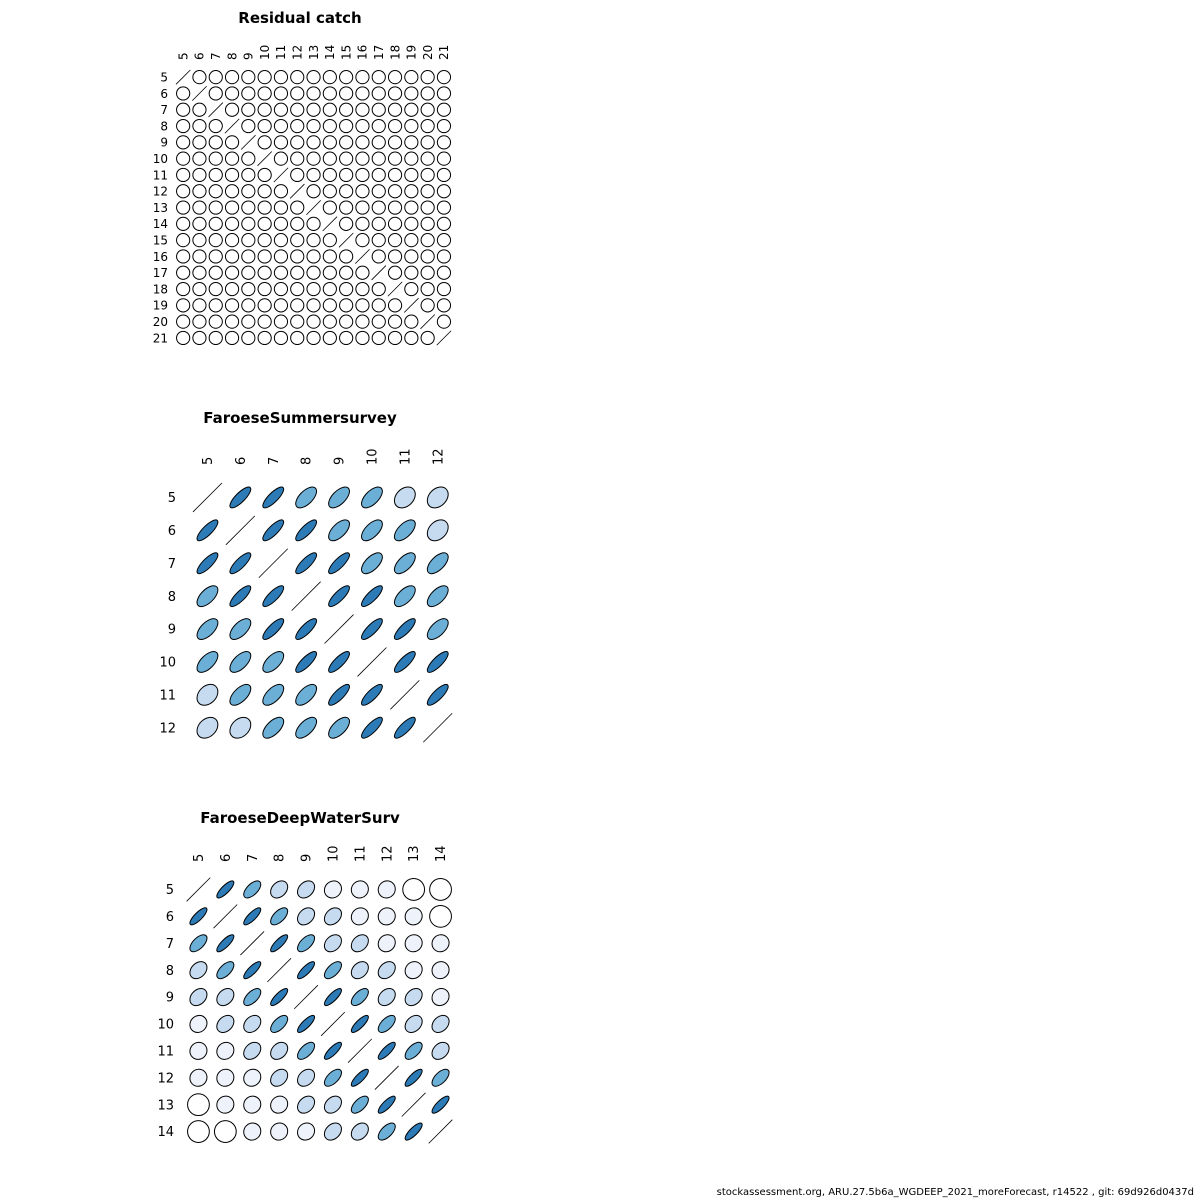 The image size is (1200, 1200). Describe the element at coordinates (274, 461) in the screenshot. I see `column-tick-label: 7` at that location.